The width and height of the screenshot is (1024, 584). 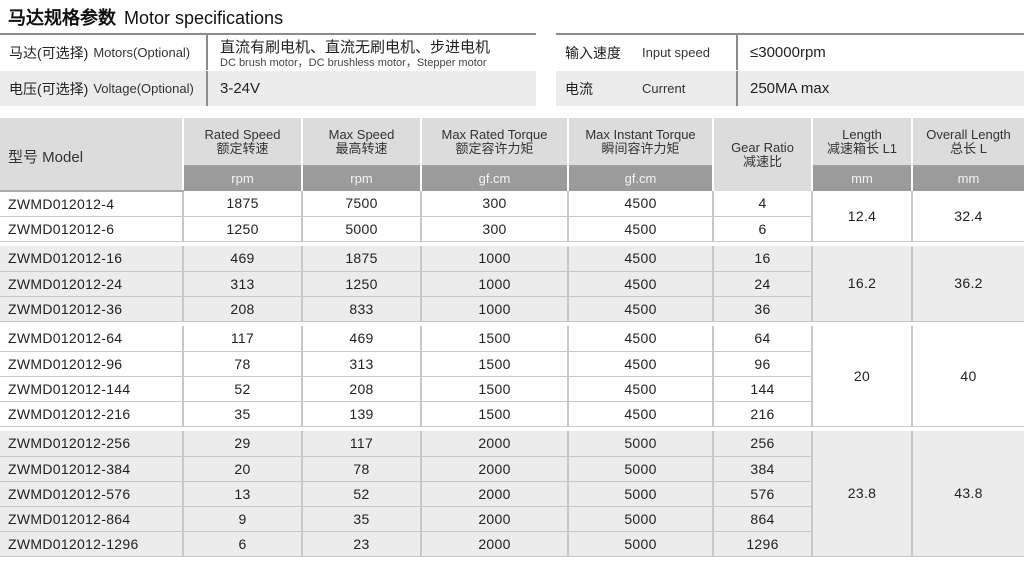 I want to click on model-cell: ZWMD012012-576, so click(x=91, y=494).